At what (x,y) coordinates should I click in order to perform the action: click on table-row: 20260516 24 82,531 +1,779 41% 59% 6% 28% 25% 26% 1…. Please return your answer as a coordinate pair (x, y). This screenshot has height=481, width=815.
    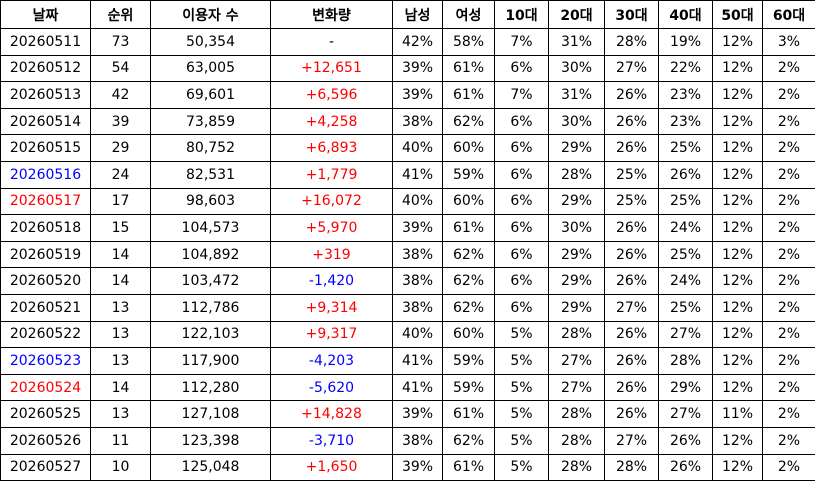
    Looking at the image, I should click on (407, 174).